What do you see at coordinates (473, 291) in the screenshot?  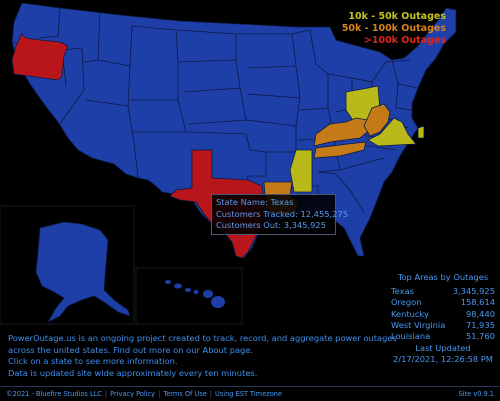 I see `area-value: 3,345,925` at bounding box center [473, 291].